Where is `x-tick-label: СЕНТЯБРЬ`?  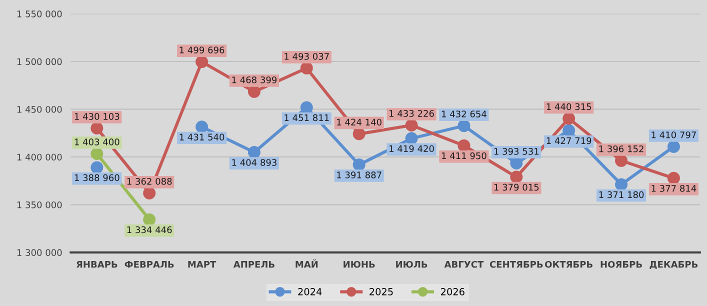
x-tick-label: СЕНТЯБРЬ is located at coordinates (516, 264).